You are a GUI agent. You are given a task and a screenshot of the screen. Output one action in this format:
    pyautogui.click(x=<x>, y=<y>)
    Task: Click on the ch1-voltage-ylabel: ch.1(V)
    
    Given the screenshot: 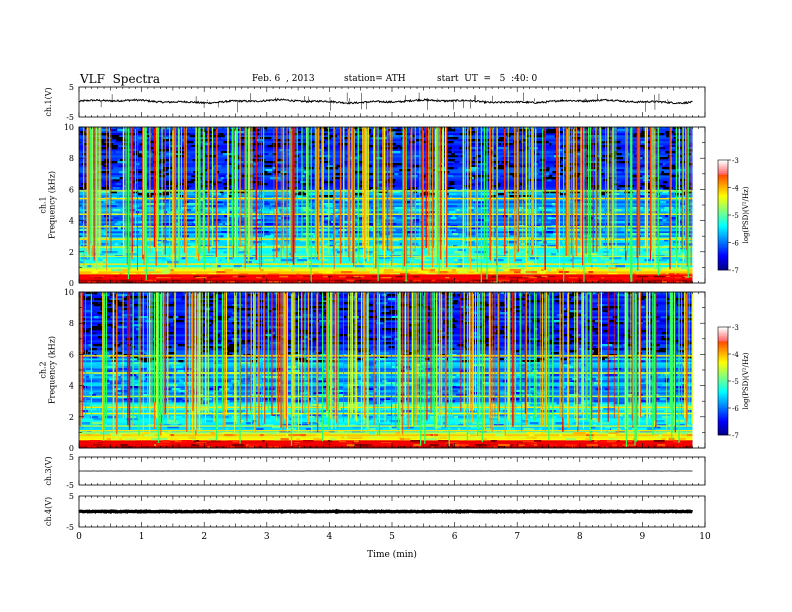 What is the action you would take?
    pyautogui.click(x=48, y=101)
    